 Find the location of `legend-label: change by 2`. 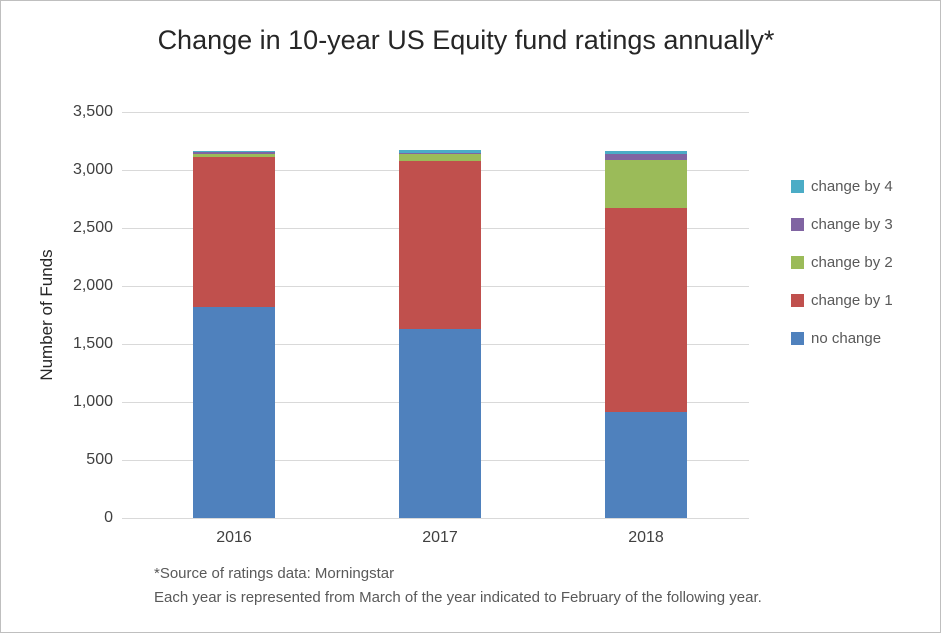

legend-label: change by 2 is located at coordinates (852, 262).